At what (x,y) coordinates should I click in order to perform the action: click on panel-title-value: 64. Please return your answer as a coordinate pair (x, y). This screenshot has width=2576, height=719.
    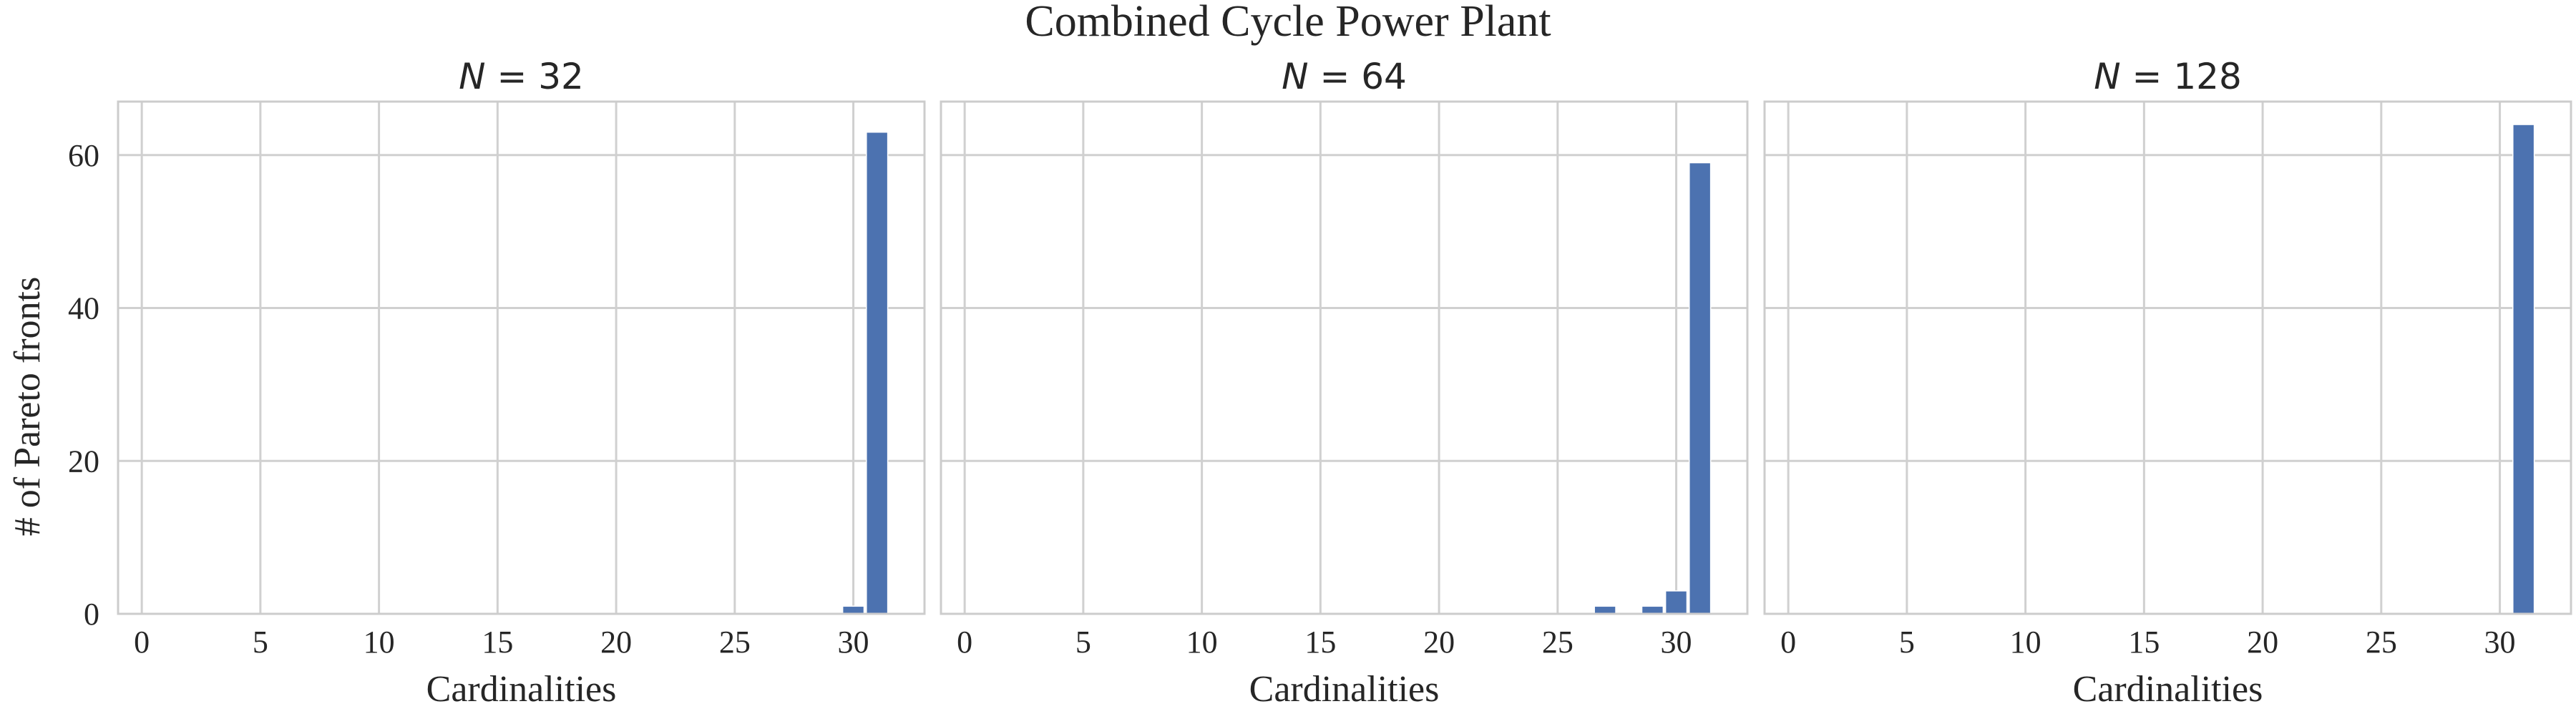
    Looking at the image, I should click on (1384, 76).